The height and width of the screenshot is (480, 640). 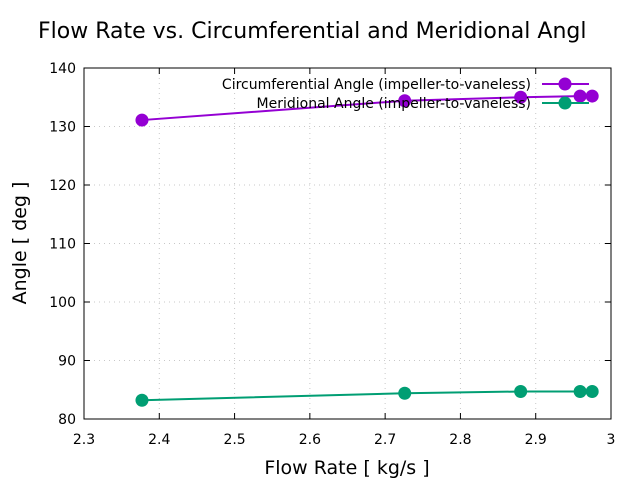 I want to click on legend-item: Meridional Angle (impeller-to-vaneless), so click(x=423, y=104).